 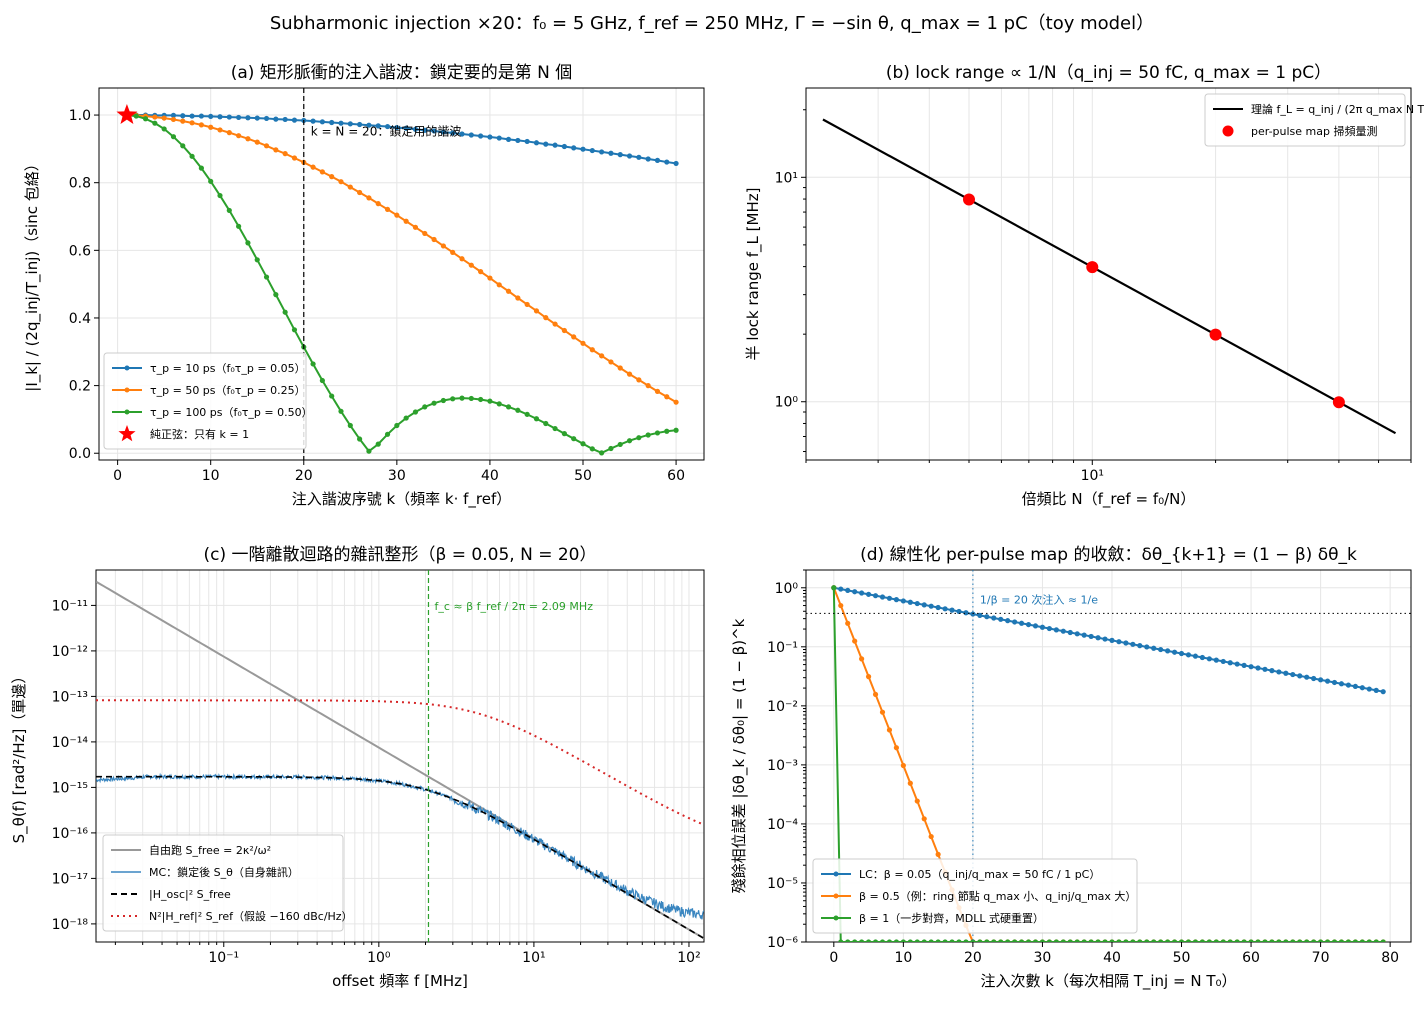 I want to click on y-tick-label: 10⁻³, so click(x=782, y=766).